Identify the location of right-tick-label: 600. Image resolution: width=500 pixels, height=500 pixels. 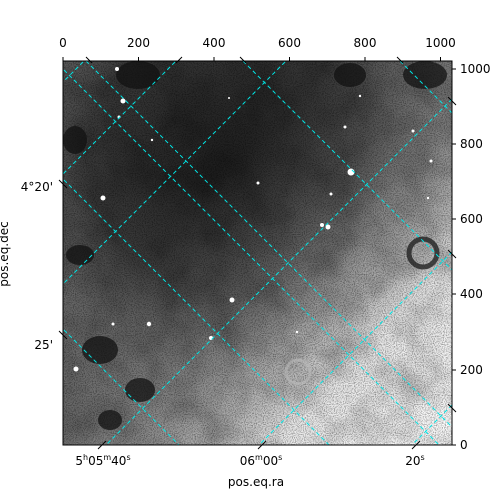
(471, 219).